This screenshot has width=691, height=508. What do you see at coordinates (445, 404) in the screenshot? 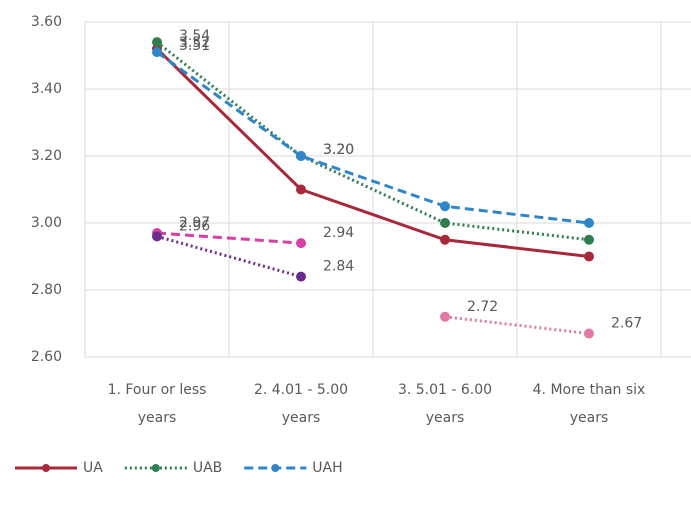
I see `x-tick-label: 3. 5.01 - 6.00 years` at bounding box center [445, 404].